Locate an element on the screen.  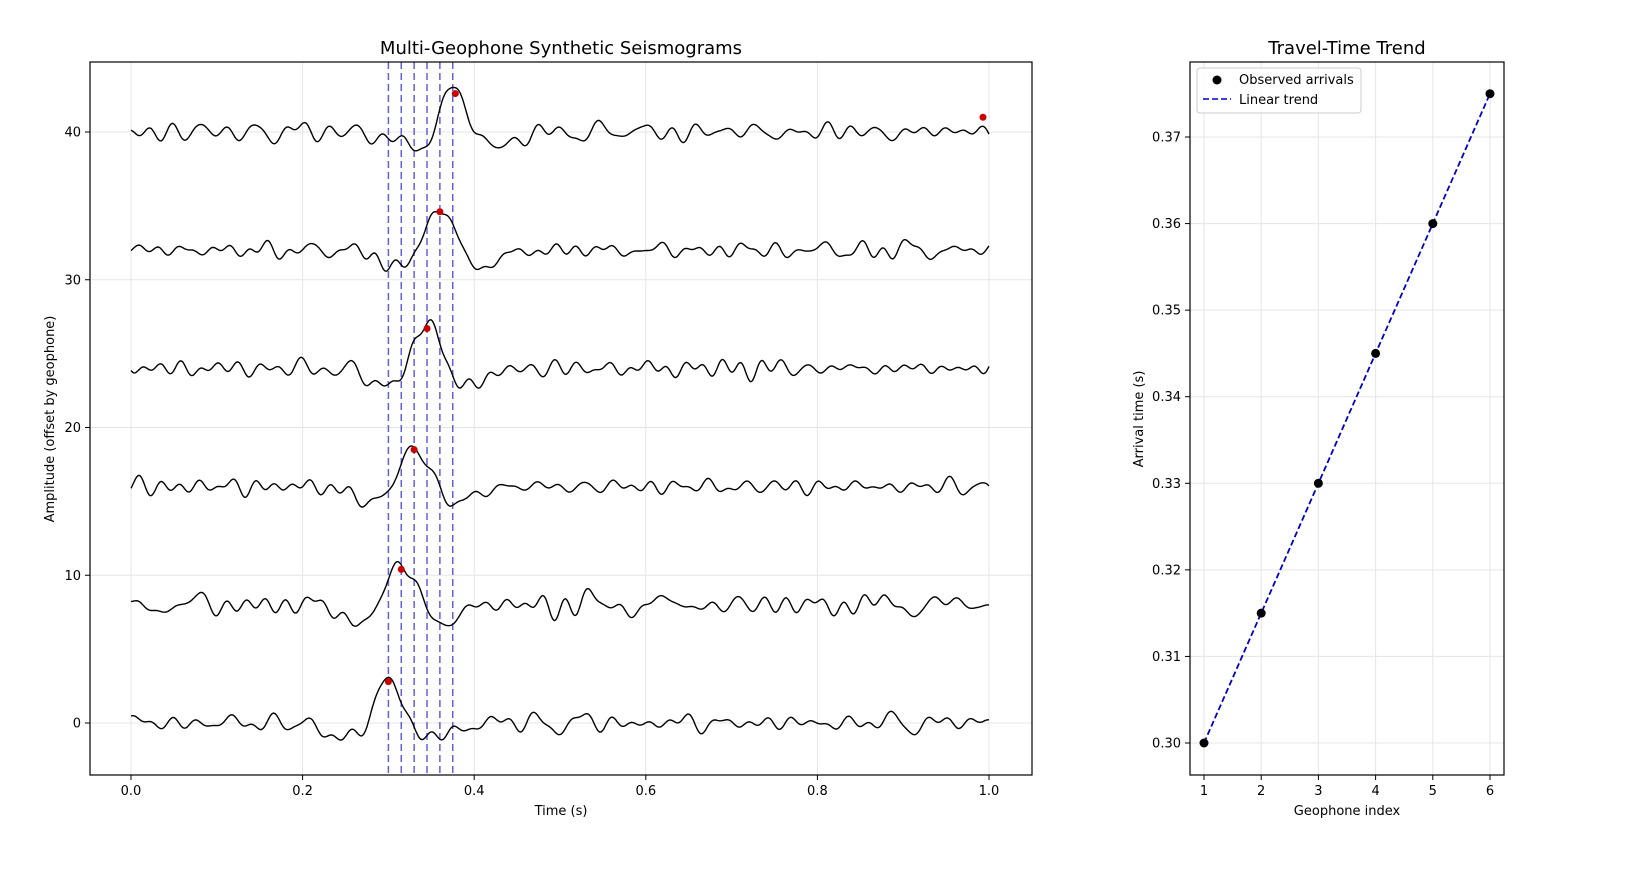
right-x-ticks: 1 2 3 4 5 6 is located at coordinates (1347, 787).